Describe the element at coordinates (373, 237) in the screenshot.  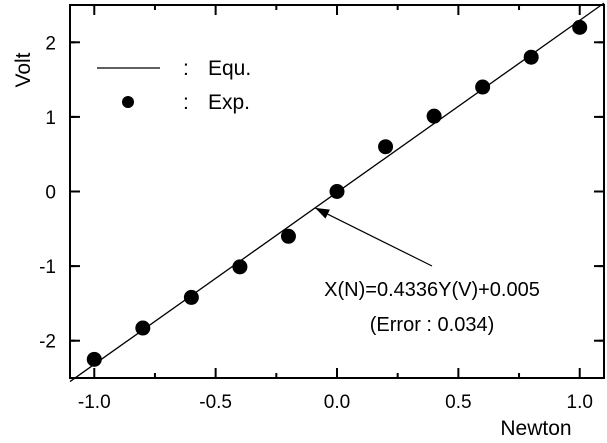
I see `annotation-arrow-shaft` at that location.